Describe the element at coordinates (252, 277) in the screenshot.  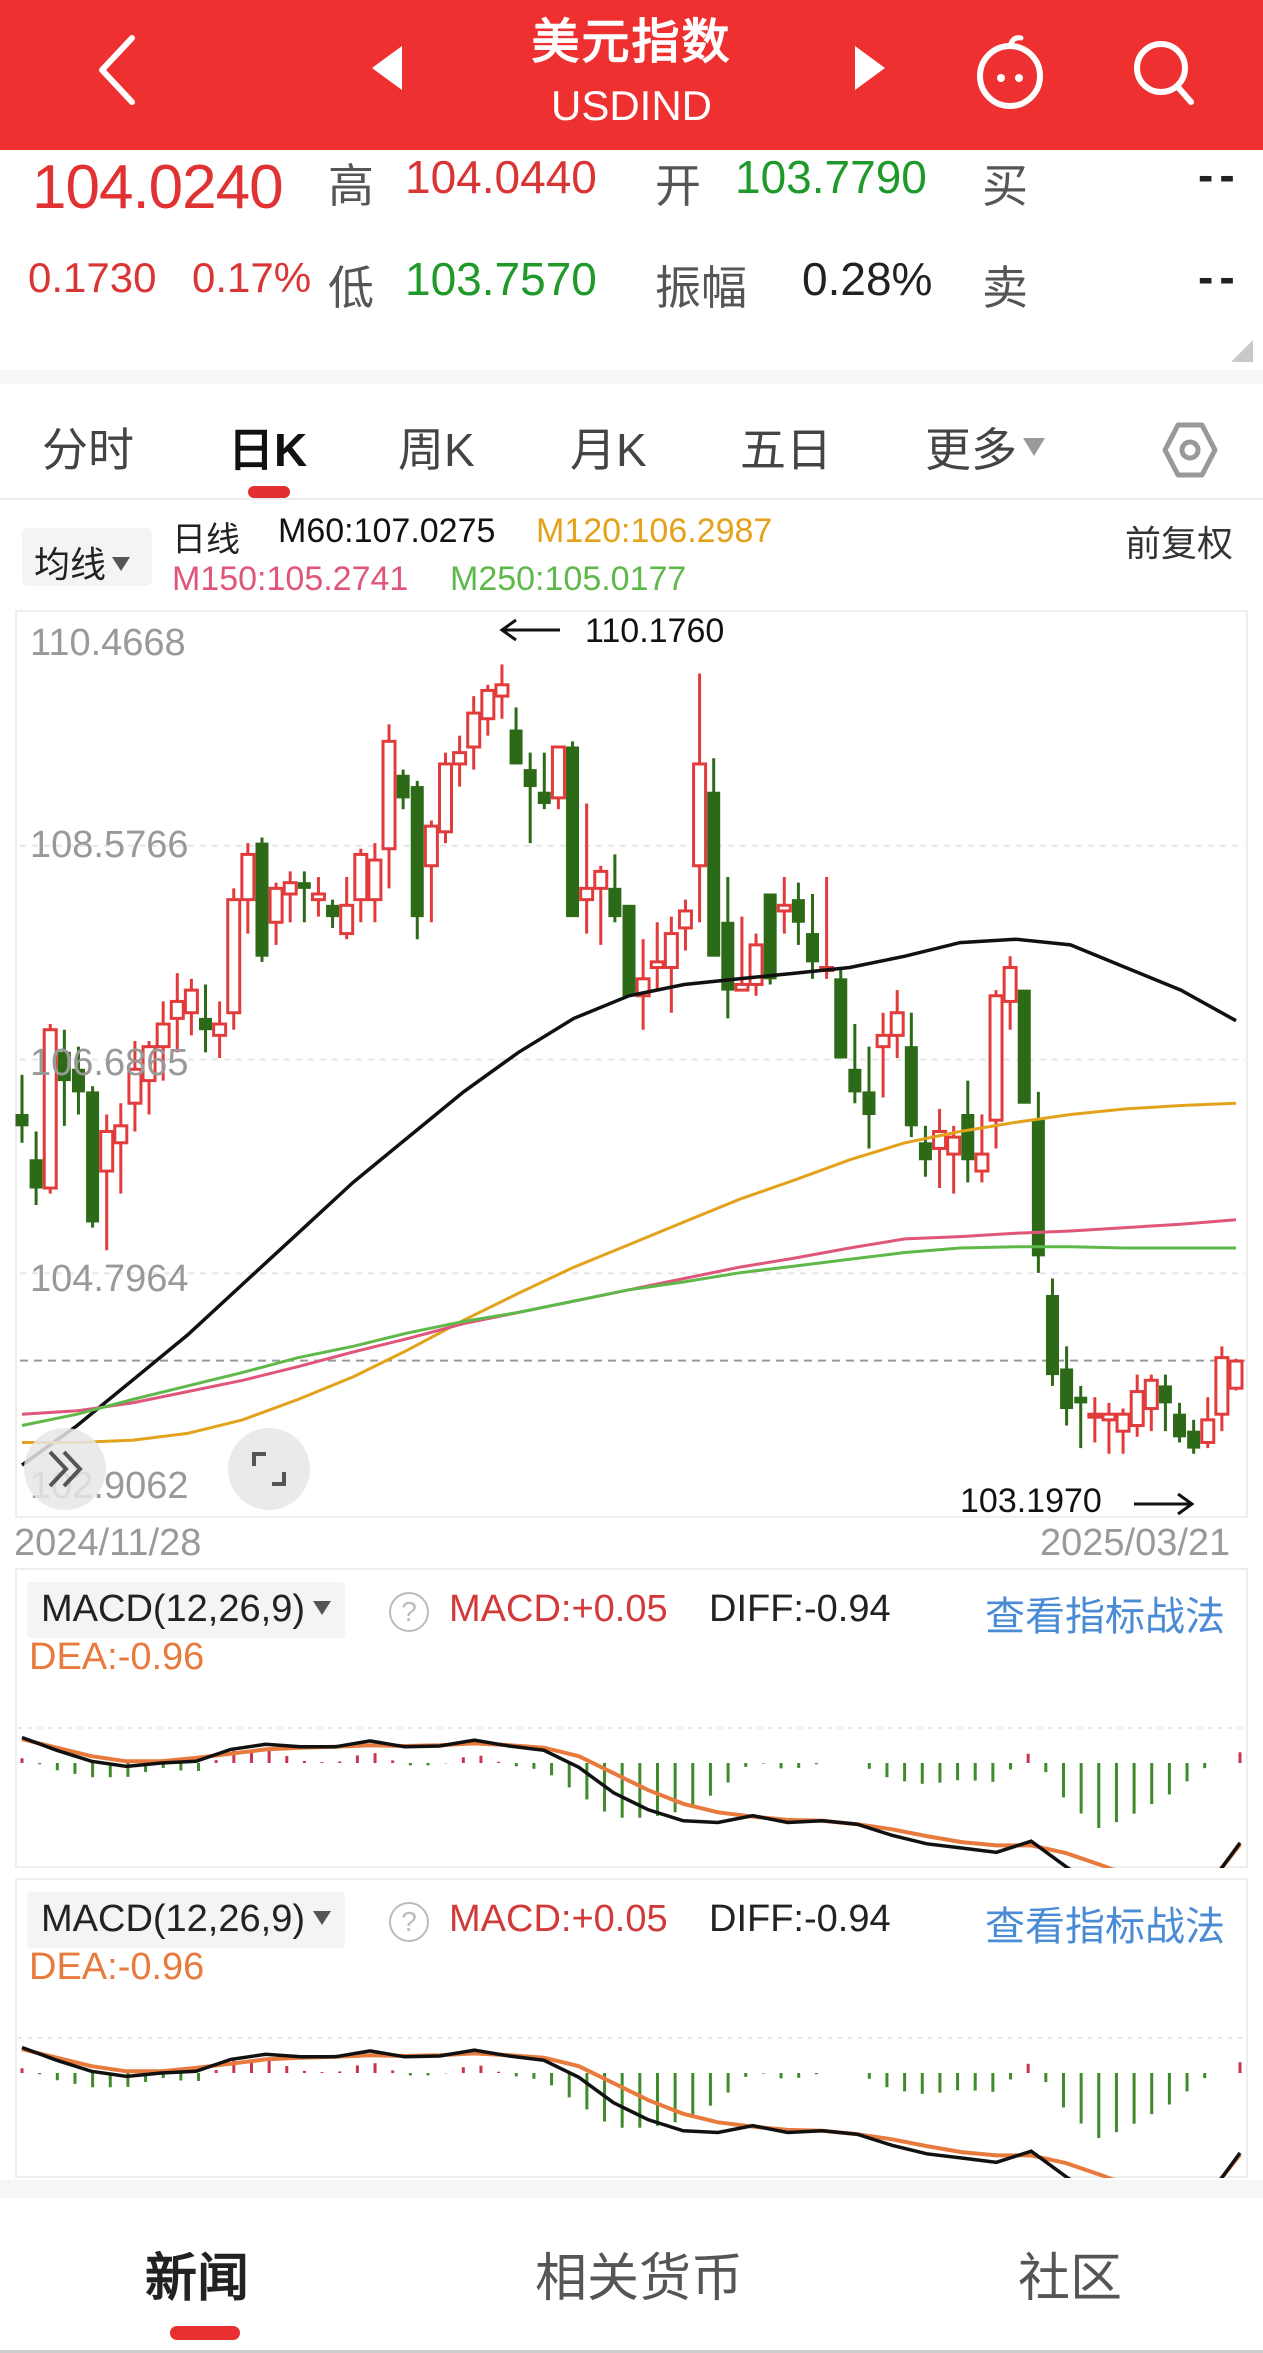
I see `change-percent: 0.17%` at that location.